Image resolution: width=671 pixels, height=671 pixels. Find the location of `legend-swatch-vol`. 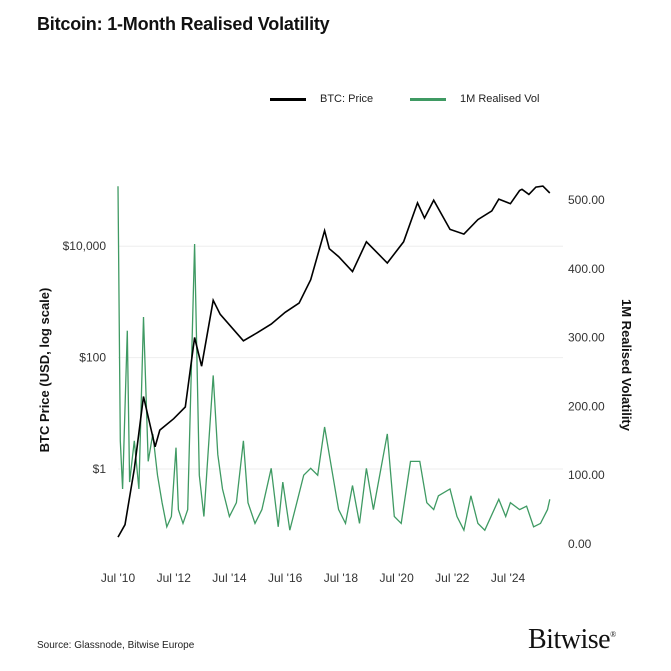

legend-swatch-vol is located at coordinates (428, 99).